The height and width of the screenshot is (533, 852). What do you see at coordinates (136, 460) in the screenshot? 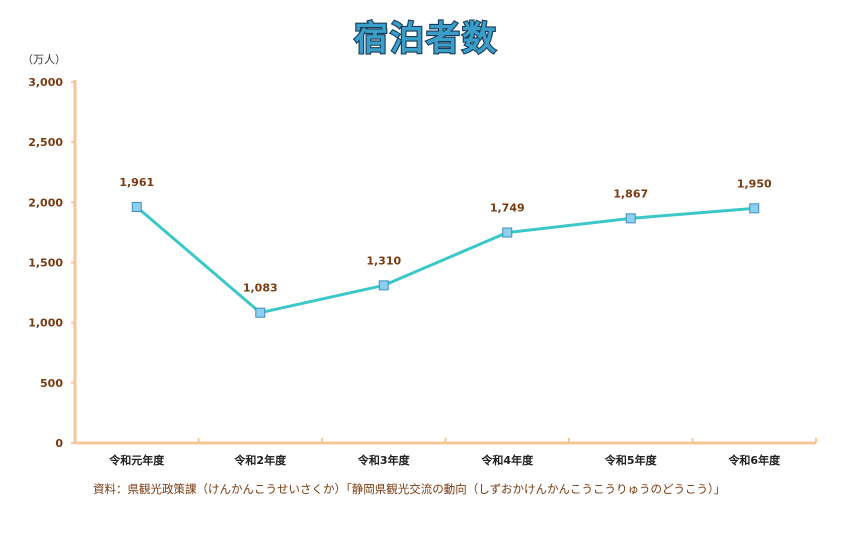
I see `x-tick-label: 令和元年度` at bounding box center [136, 460].